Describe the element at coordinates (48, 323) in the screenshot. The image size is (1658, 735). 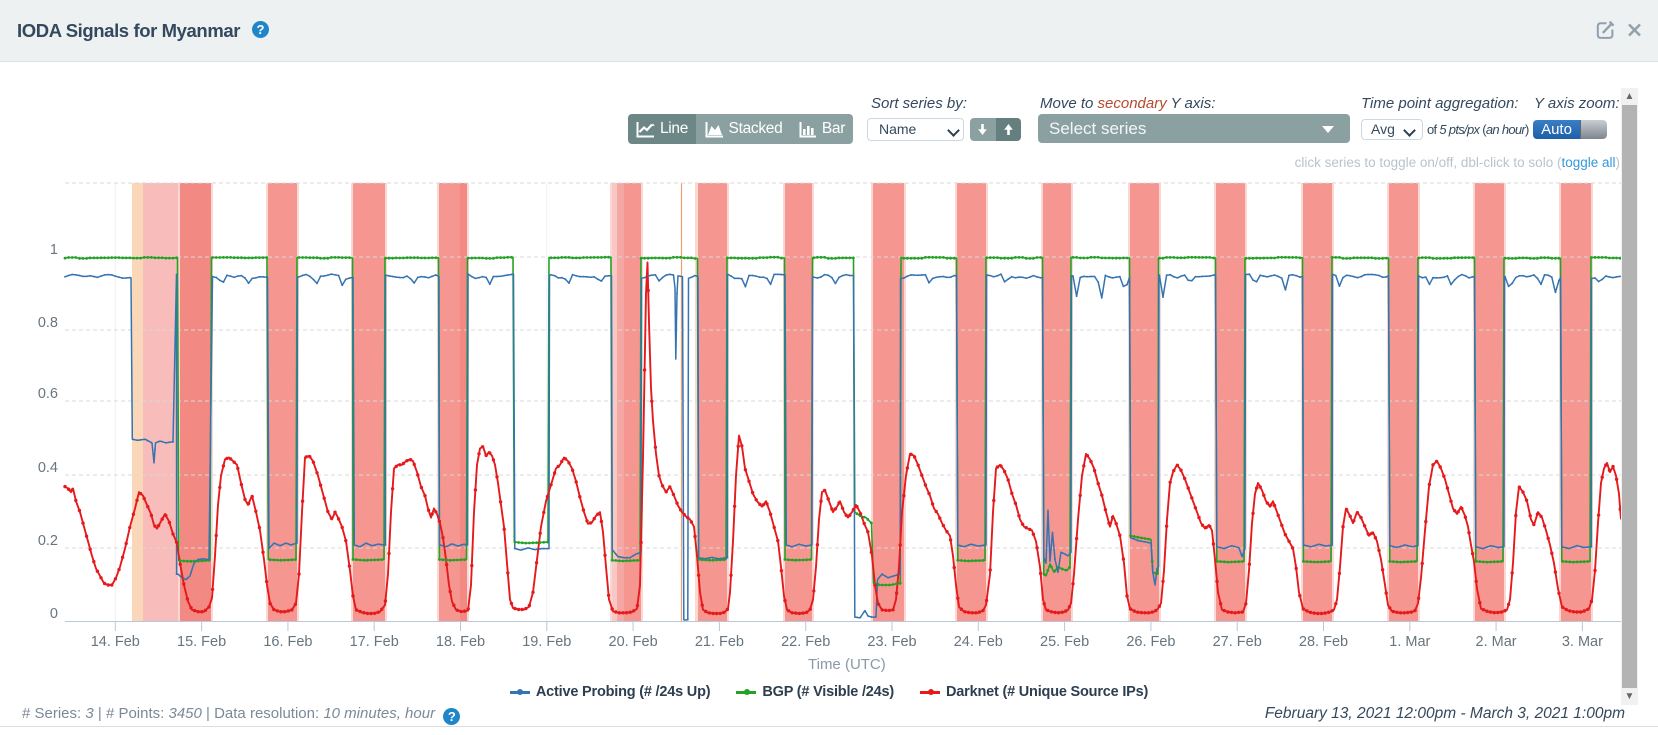
I see `svg-text: 0.8` at that location.